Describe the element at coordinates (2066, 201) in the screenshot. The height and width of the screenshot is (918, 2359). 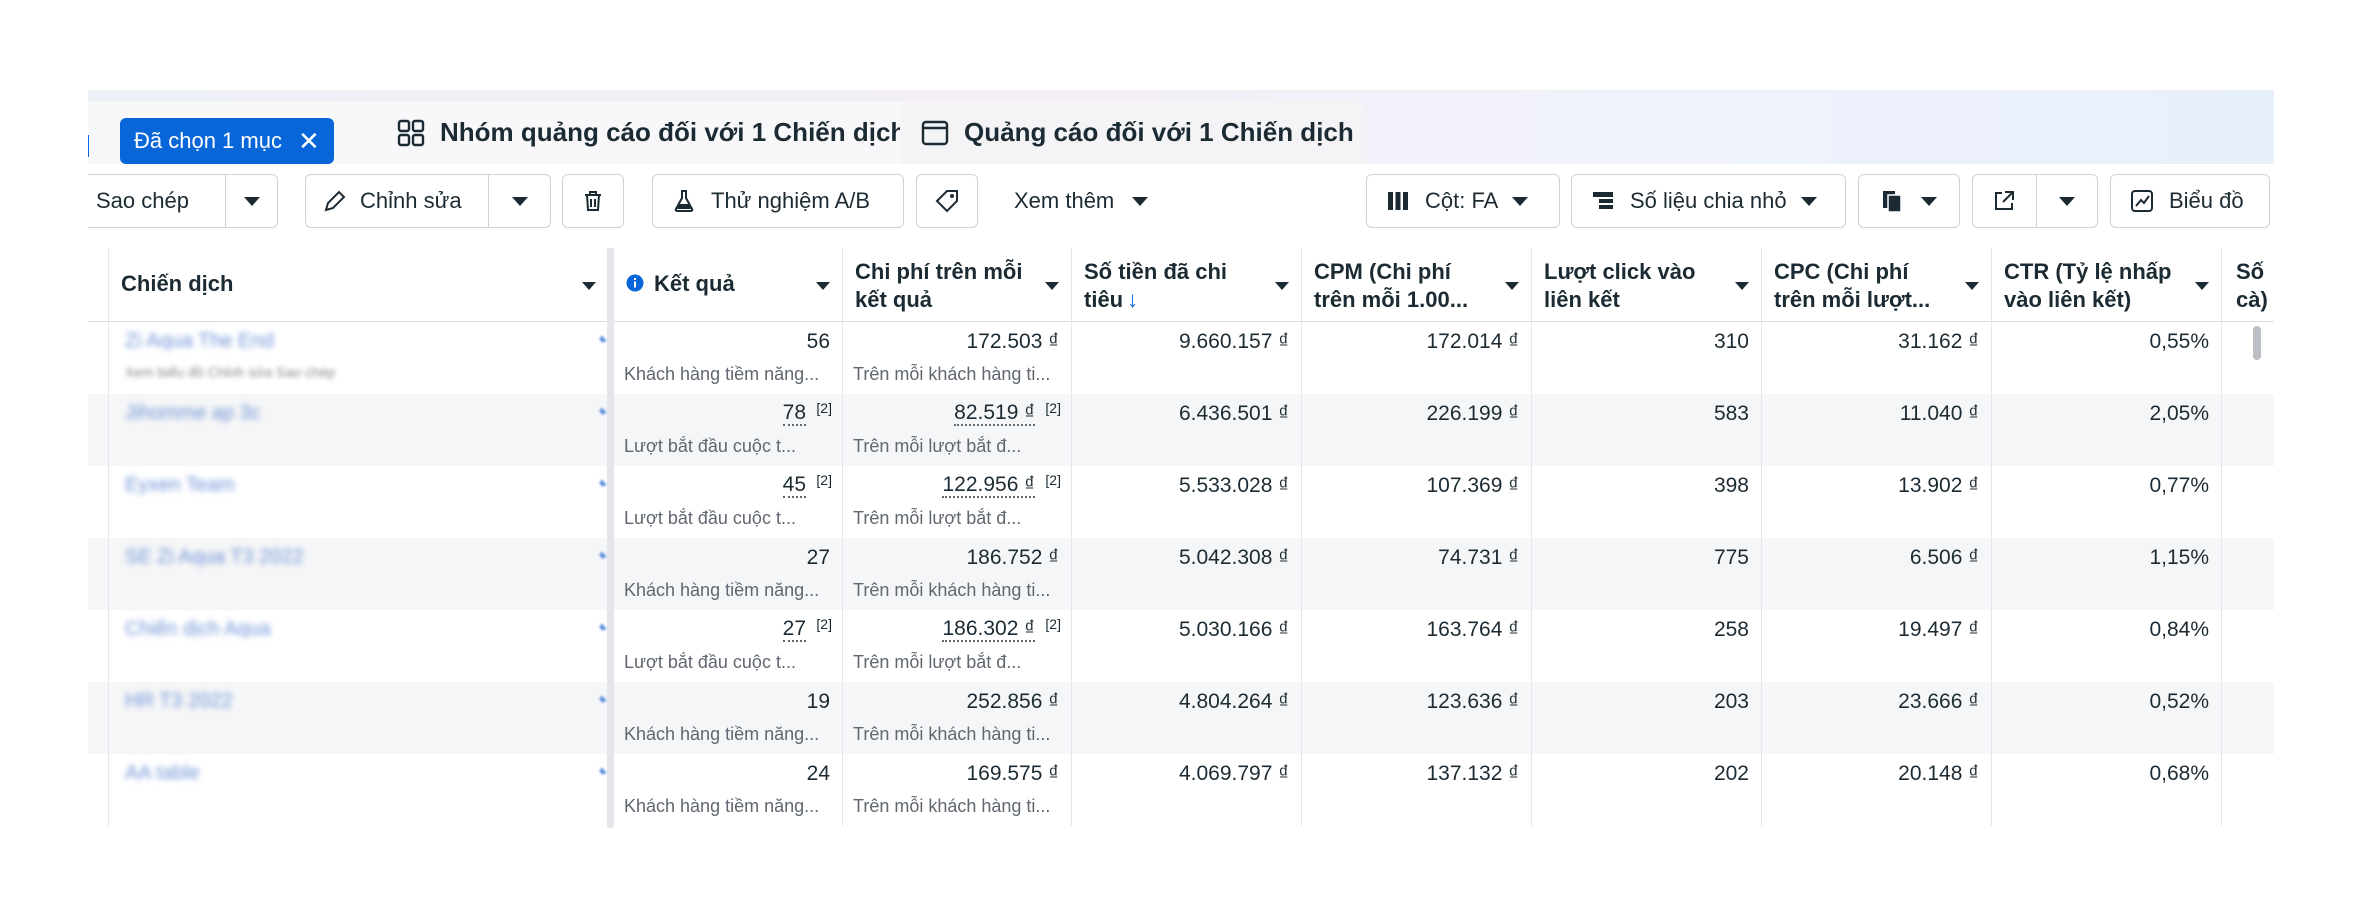
I see `export-dropdown-button` at that location.